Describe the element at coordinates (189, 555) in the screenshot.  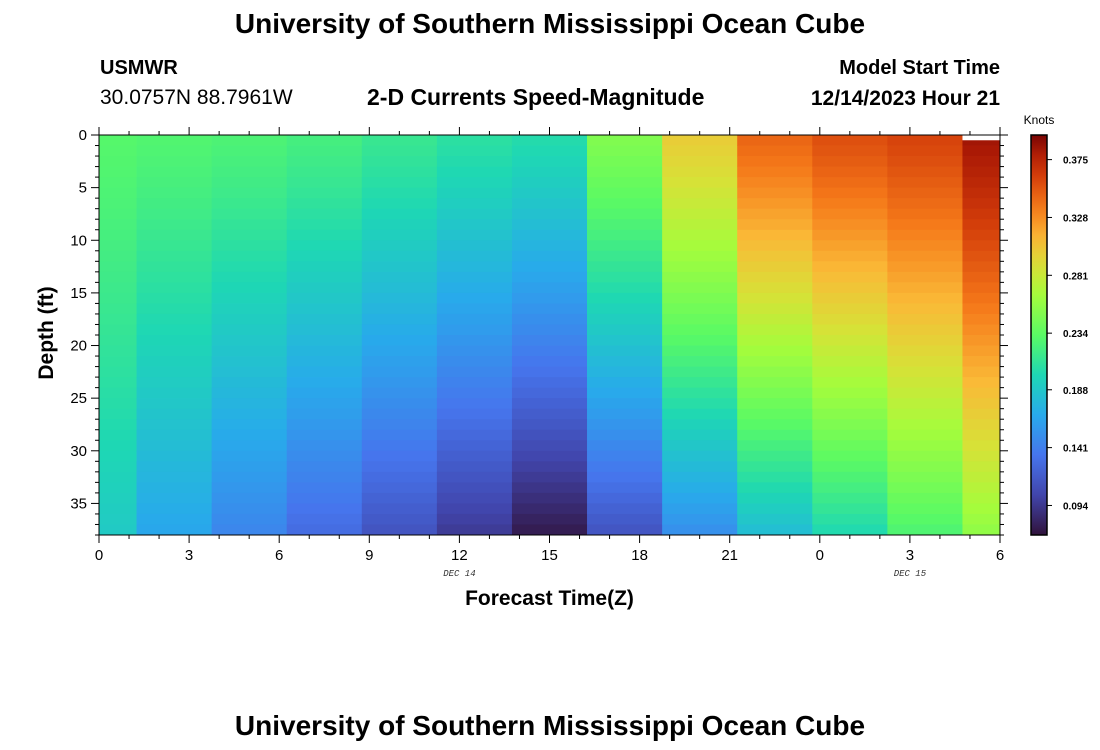
I see `x-tick-label: 3` at that location.